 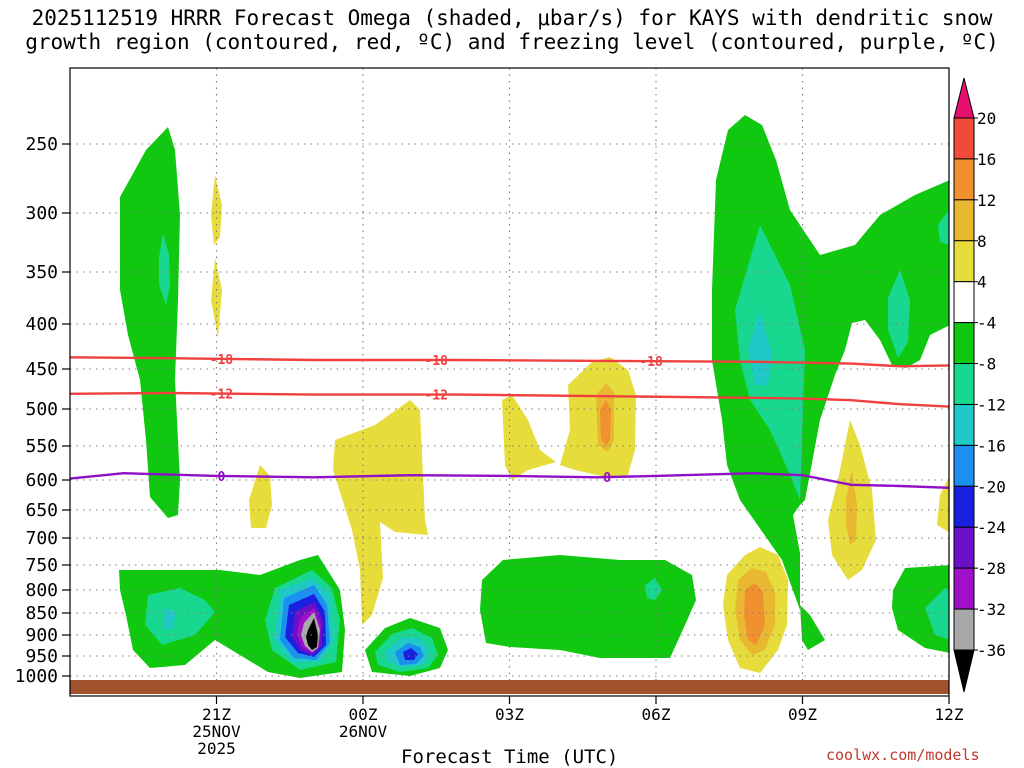 What do you see at coordinates (607, 478) in the screenshot?
I see `contour-label-0-1: 0` at bounding box center [607, 478].